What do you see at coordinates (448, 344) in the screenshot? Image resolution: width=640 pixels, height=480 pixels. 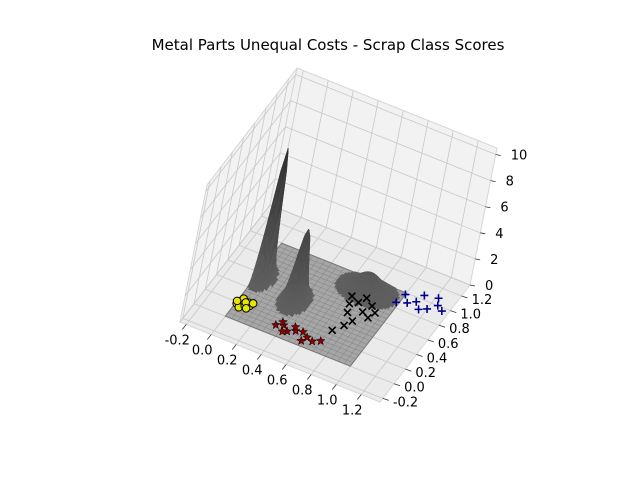 I see `y-tick-label: 0.6` at bounding box center [448, 344].